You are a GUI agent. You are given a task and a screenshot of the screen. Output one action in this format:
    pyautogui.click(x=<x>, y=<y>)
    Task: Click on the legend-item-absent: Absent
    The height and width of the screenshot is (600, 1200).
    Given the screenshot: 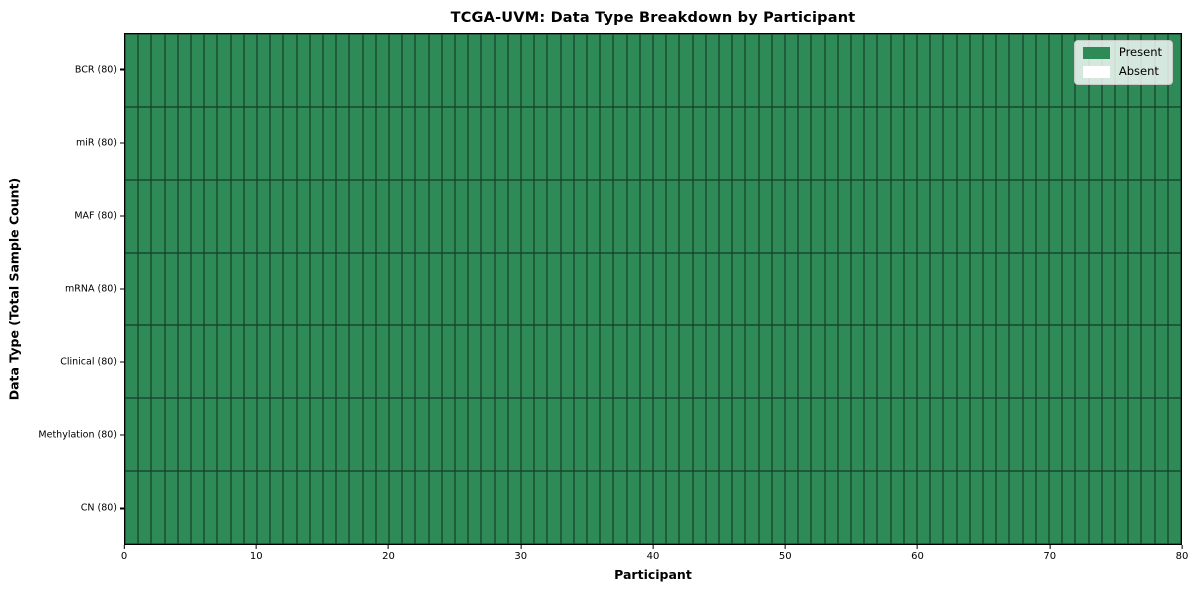 What is the action you would take?
    pyautogui.click(x=1122, y=72)
    